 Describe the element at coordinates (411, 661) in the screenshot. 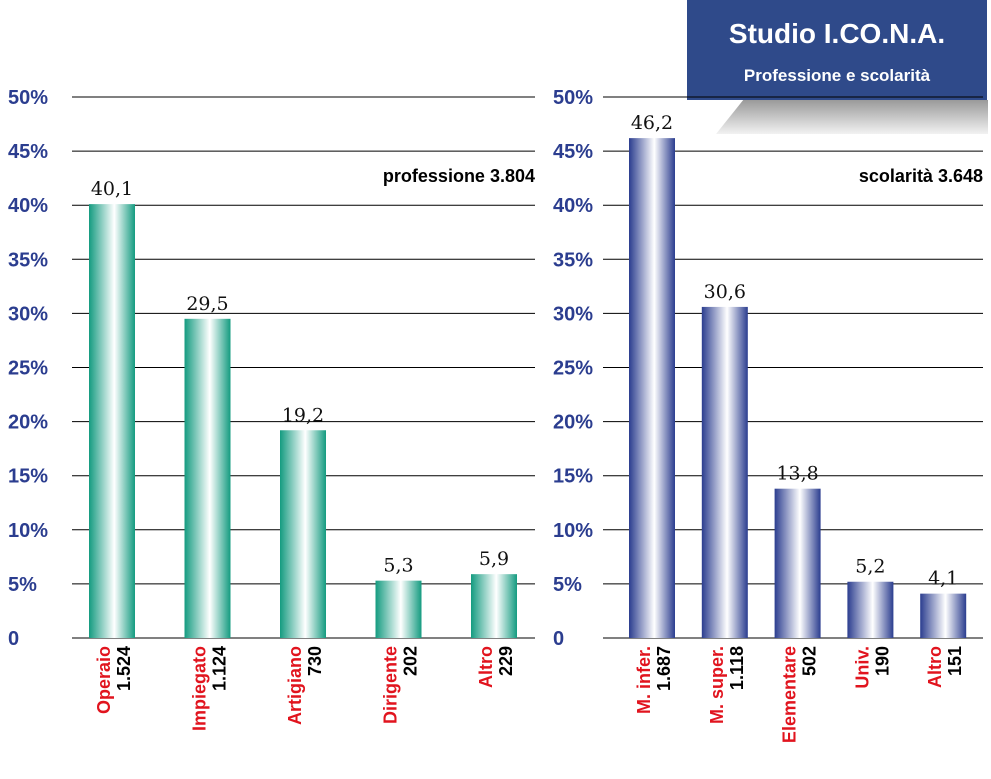

I see `category-count-label: 202` at that location.